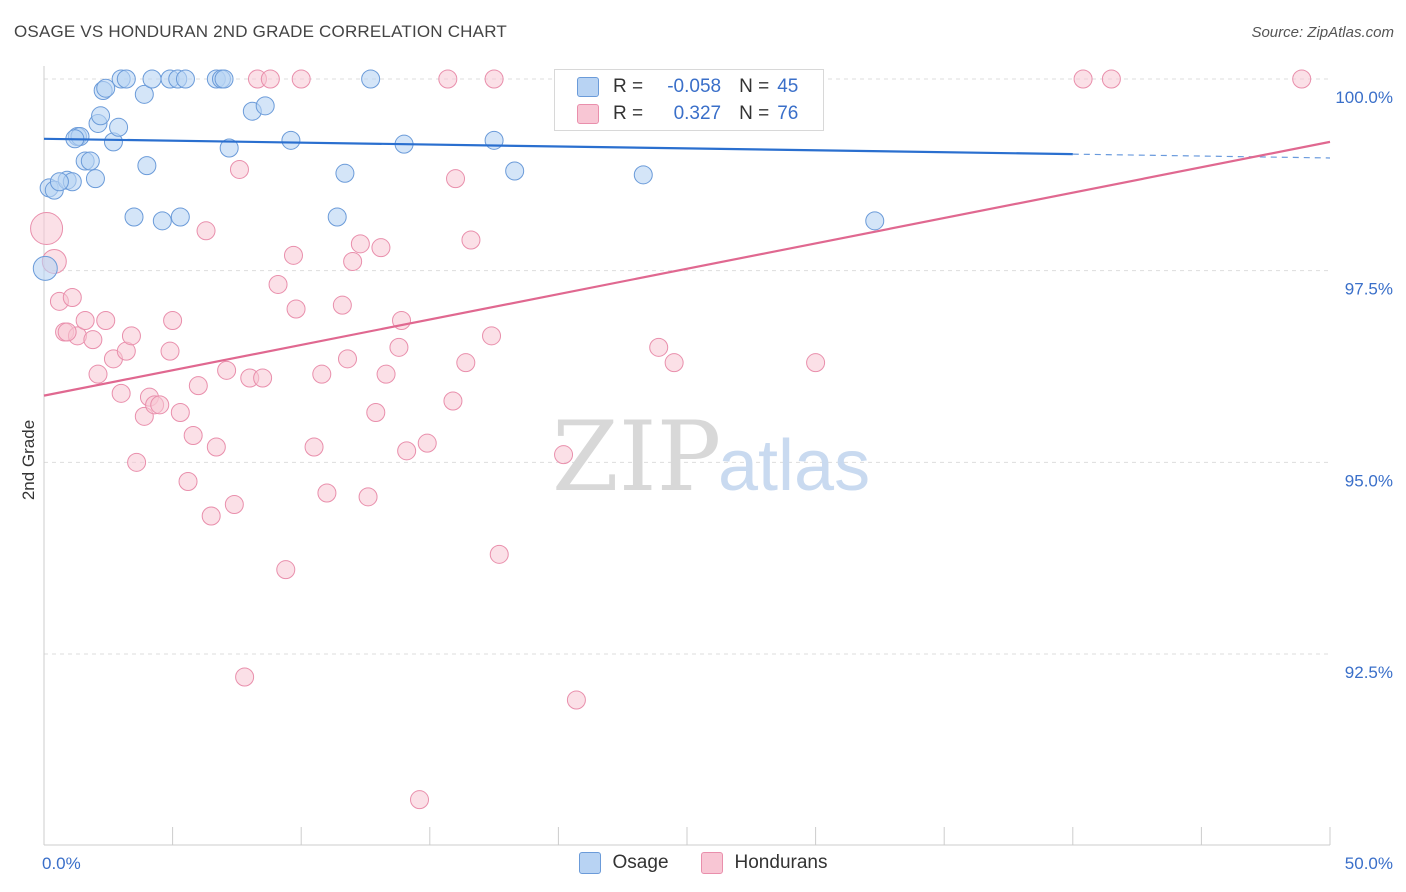 The image size is (1406, 892). Describe the element at coordinates (694, 86) in the screenshot. I see `legend-r-value: -0.058` at that location.